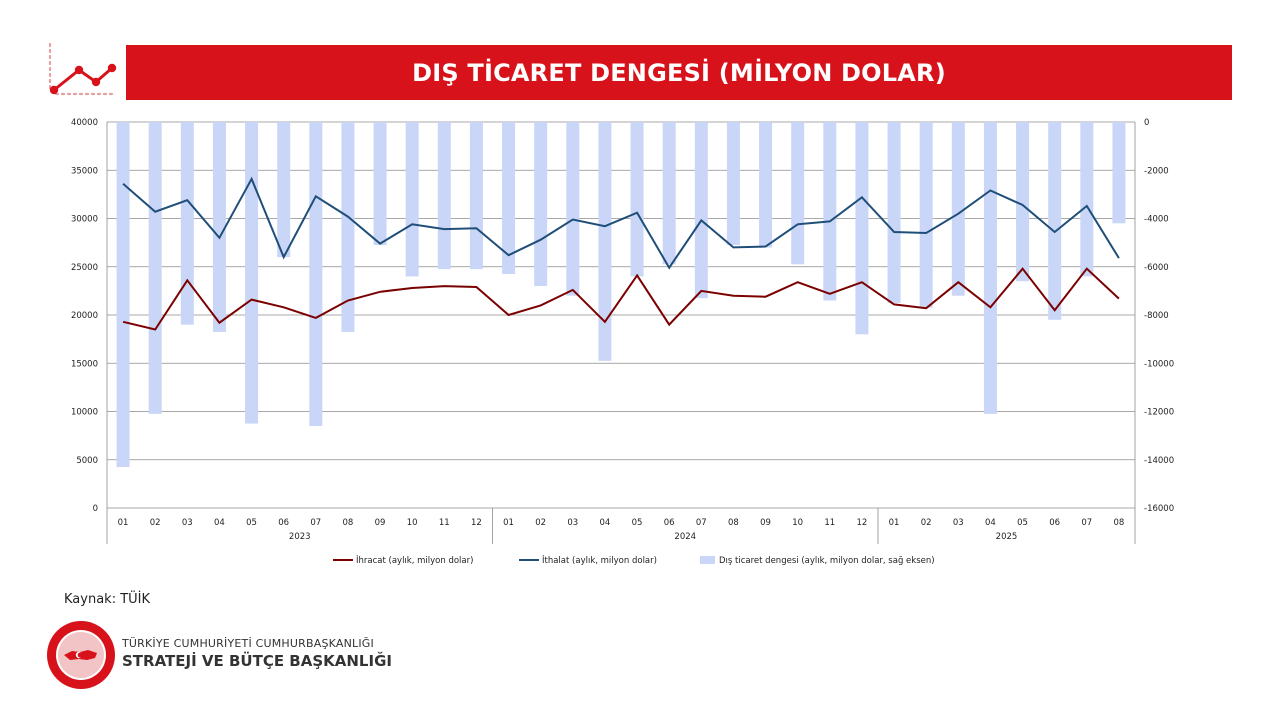 Image resolution: width=1281 pixels, height=720 pixels. Describe the element at coordinates (95, 509) in the screenshot. I see `left-axis-tick-label: 0` at that location.